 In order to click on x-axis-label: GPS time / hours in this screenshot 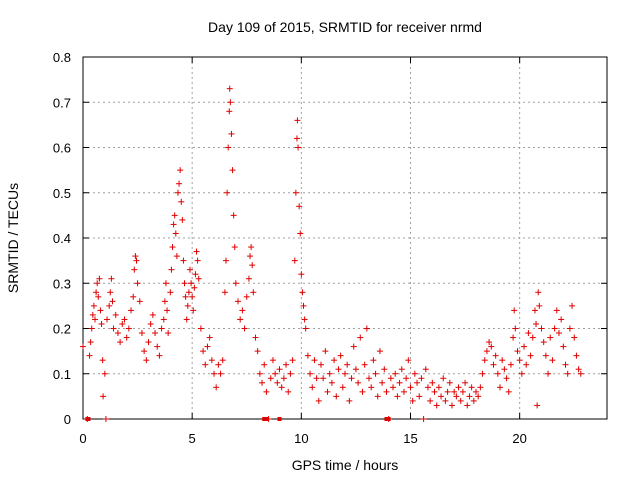, I will do `click(345, 465)`.